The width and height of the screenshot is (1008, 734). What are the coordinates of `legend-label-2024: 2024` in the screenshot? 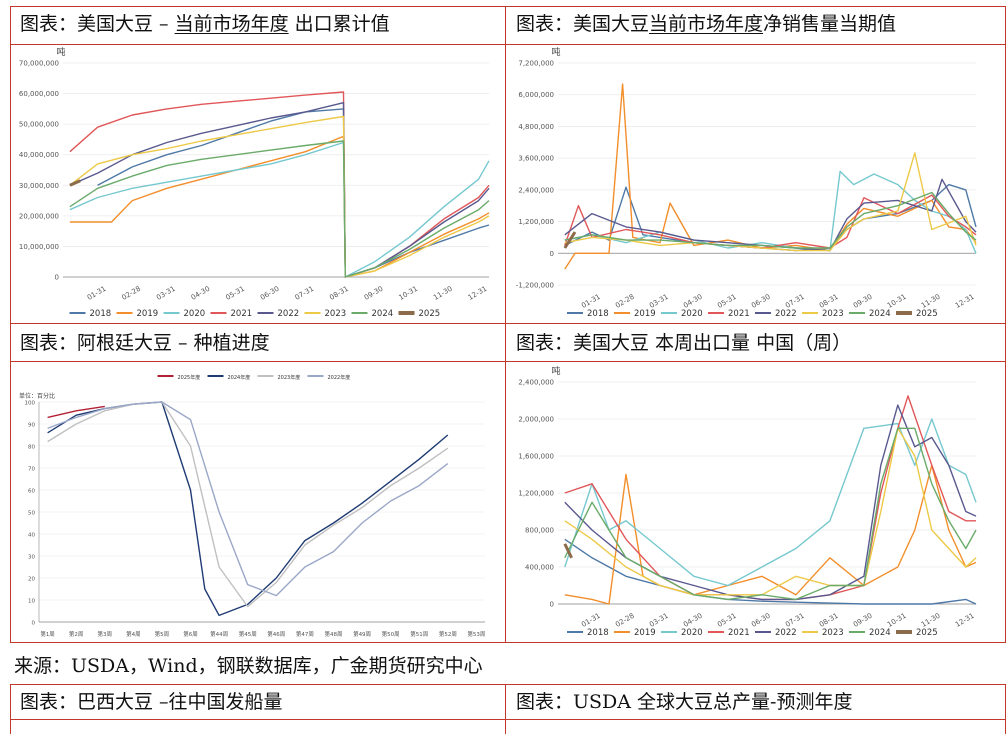 It's located at (880, 633).